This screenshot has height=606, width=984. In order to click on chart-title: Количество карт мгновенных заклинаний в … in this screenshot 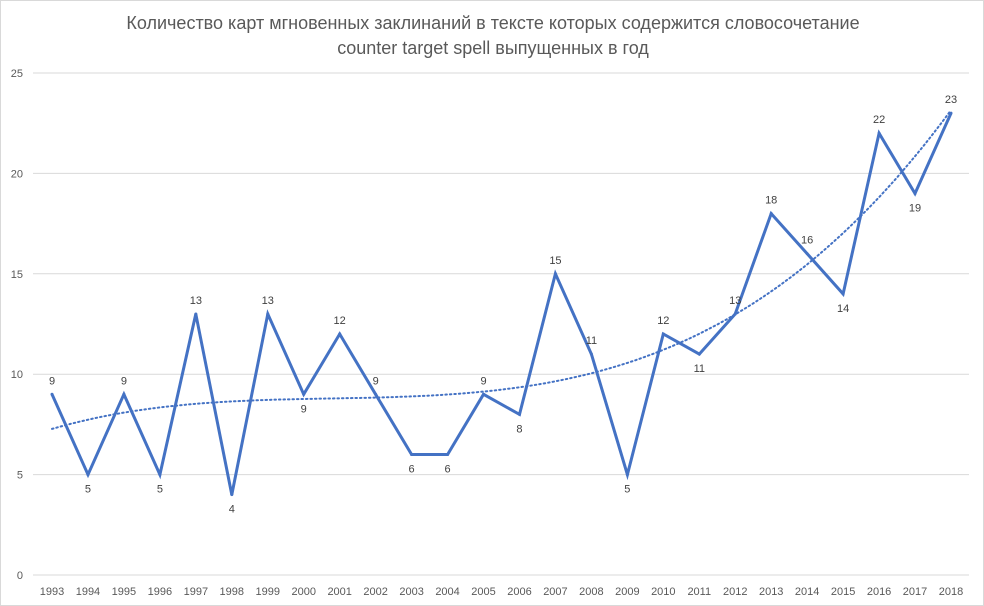, I will do `click(493, 35)`.